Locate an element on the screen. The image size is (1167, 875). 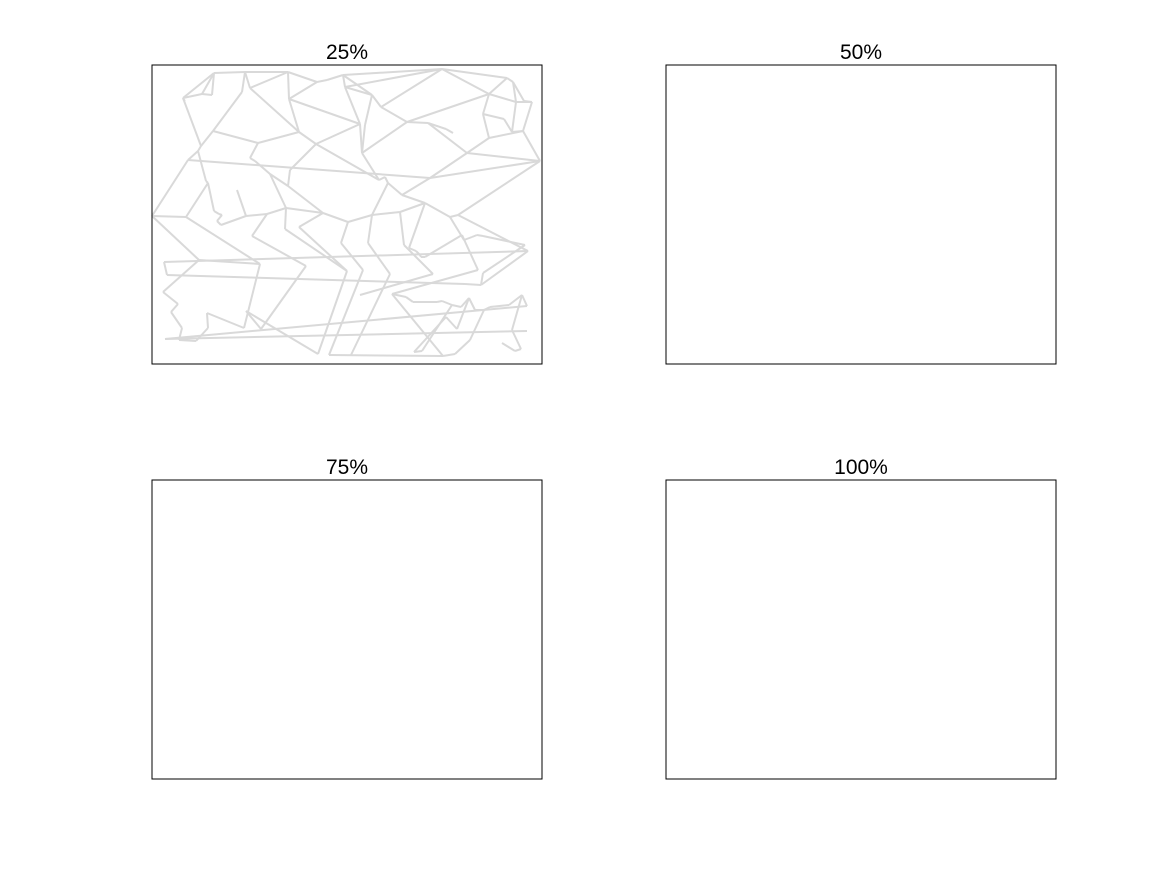
panel-title: 100% is located at coordinates (861, 467).